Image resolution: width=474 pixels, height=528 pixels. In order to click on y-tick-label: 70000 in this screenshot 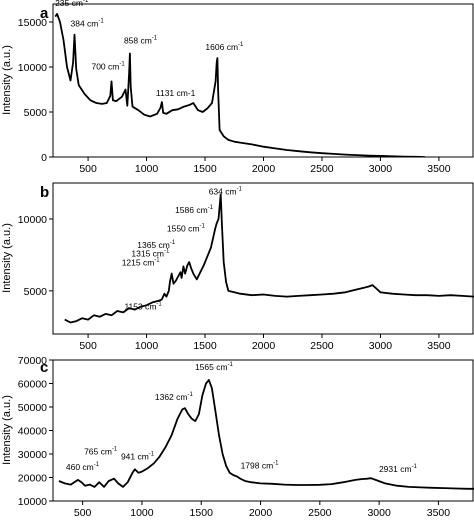, I will do `click(32, 361)`.